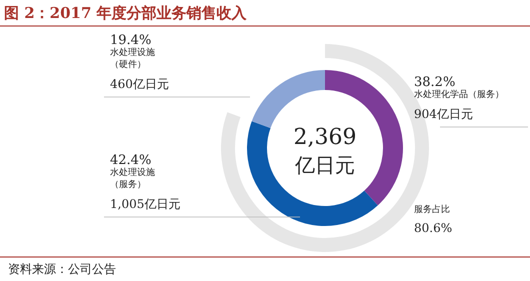  What do you see at coordinates (131, 40) in the screenshot?
I see `text: 19.4%` at bounding box center [131, 40].